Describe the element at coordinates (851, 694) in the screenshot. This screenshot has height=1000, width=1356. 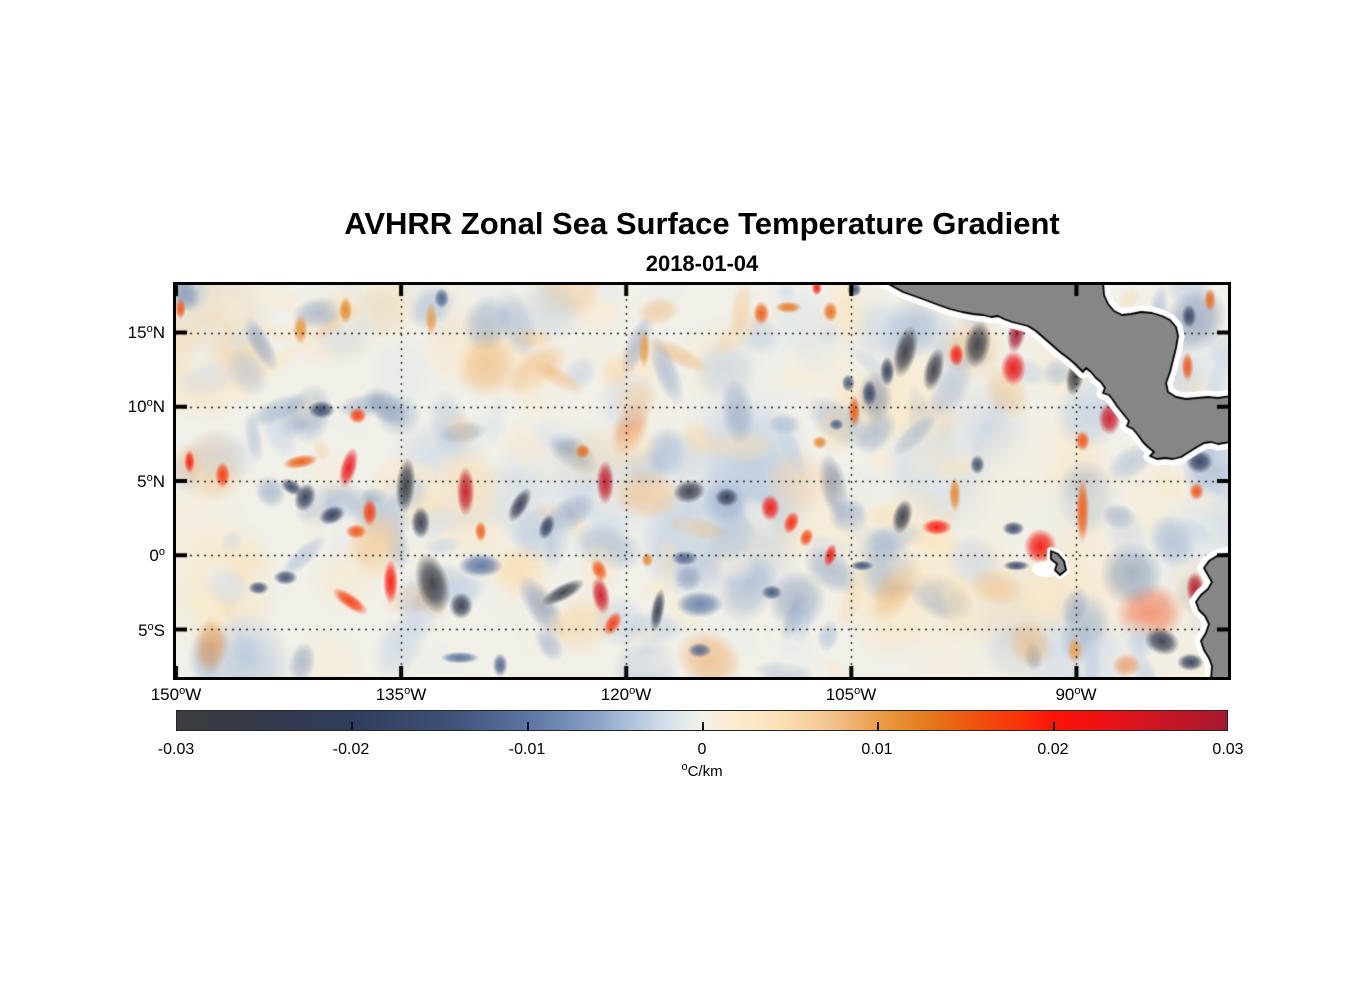
I see `x-tick-105w: 105oW` at that location.